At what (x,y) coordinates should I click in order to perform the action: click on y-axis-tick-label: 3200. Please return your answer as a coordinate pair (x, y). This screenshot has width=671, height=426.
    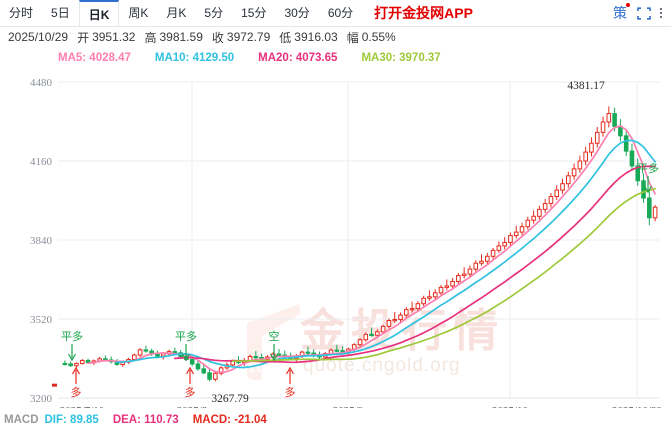
    Looking at the image, I should click on (41, 399).